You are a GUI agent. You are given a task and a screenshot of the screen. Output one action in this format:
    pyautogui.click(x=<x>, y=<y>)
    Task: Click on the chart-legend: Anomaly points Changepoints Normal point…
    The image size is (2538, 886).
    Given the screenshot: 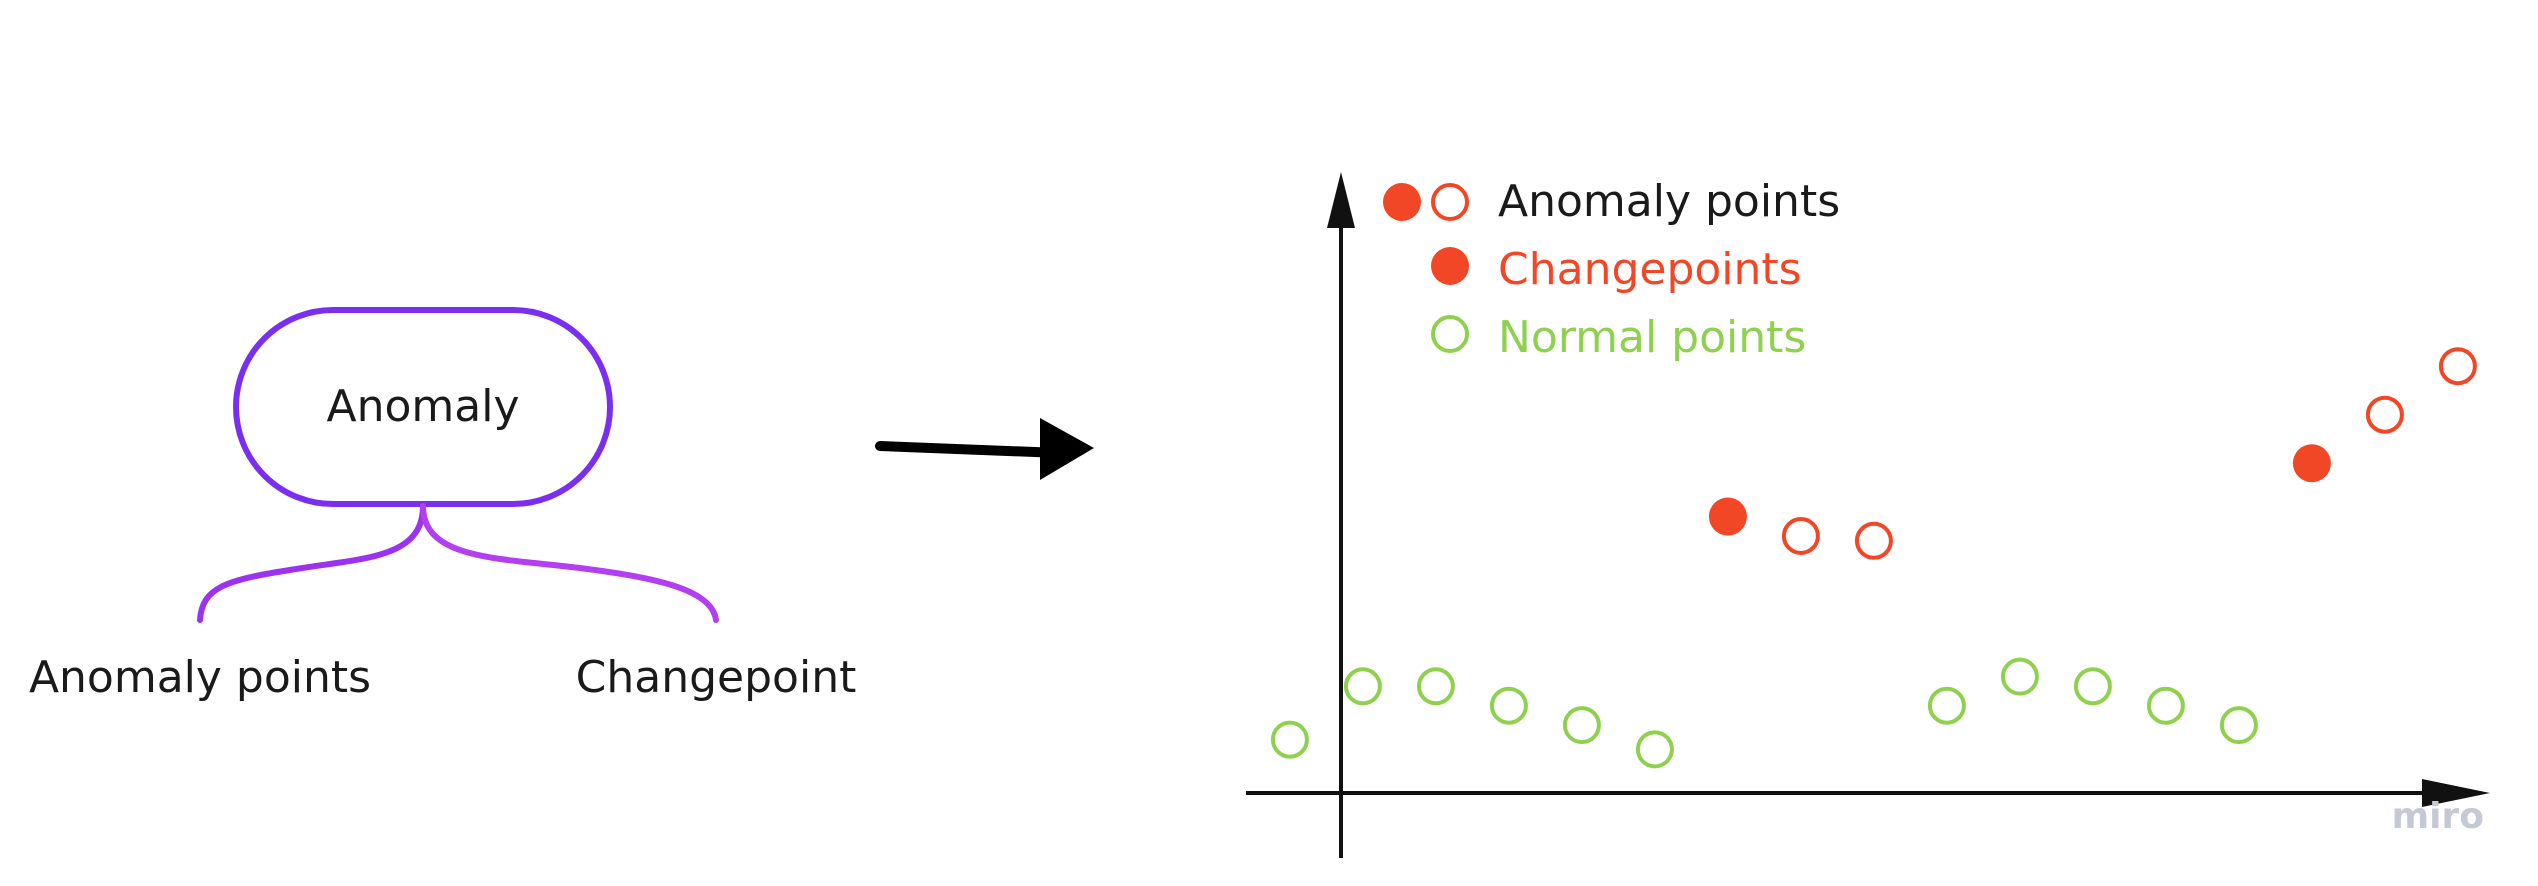 What is the action you would take?
    pyautogui.click(x=1611, y=269)
    